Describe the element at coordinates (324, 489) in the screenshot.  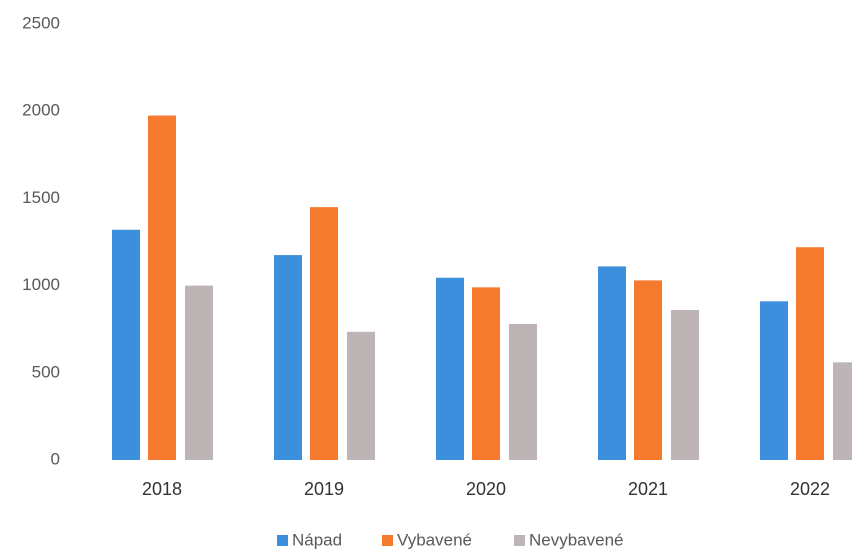
I see `x-tick-label: 2019` at that location.